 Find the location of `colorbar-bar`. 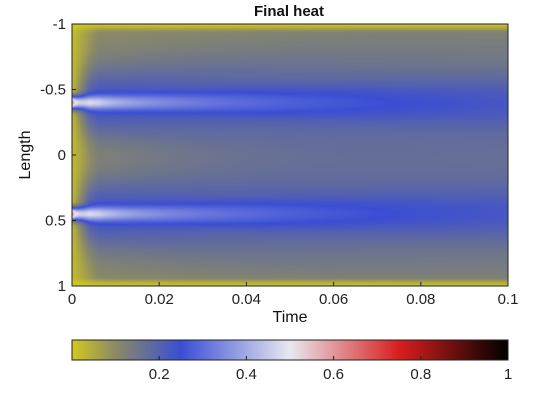

colorbar-bar is located at coordinates (290, 350).